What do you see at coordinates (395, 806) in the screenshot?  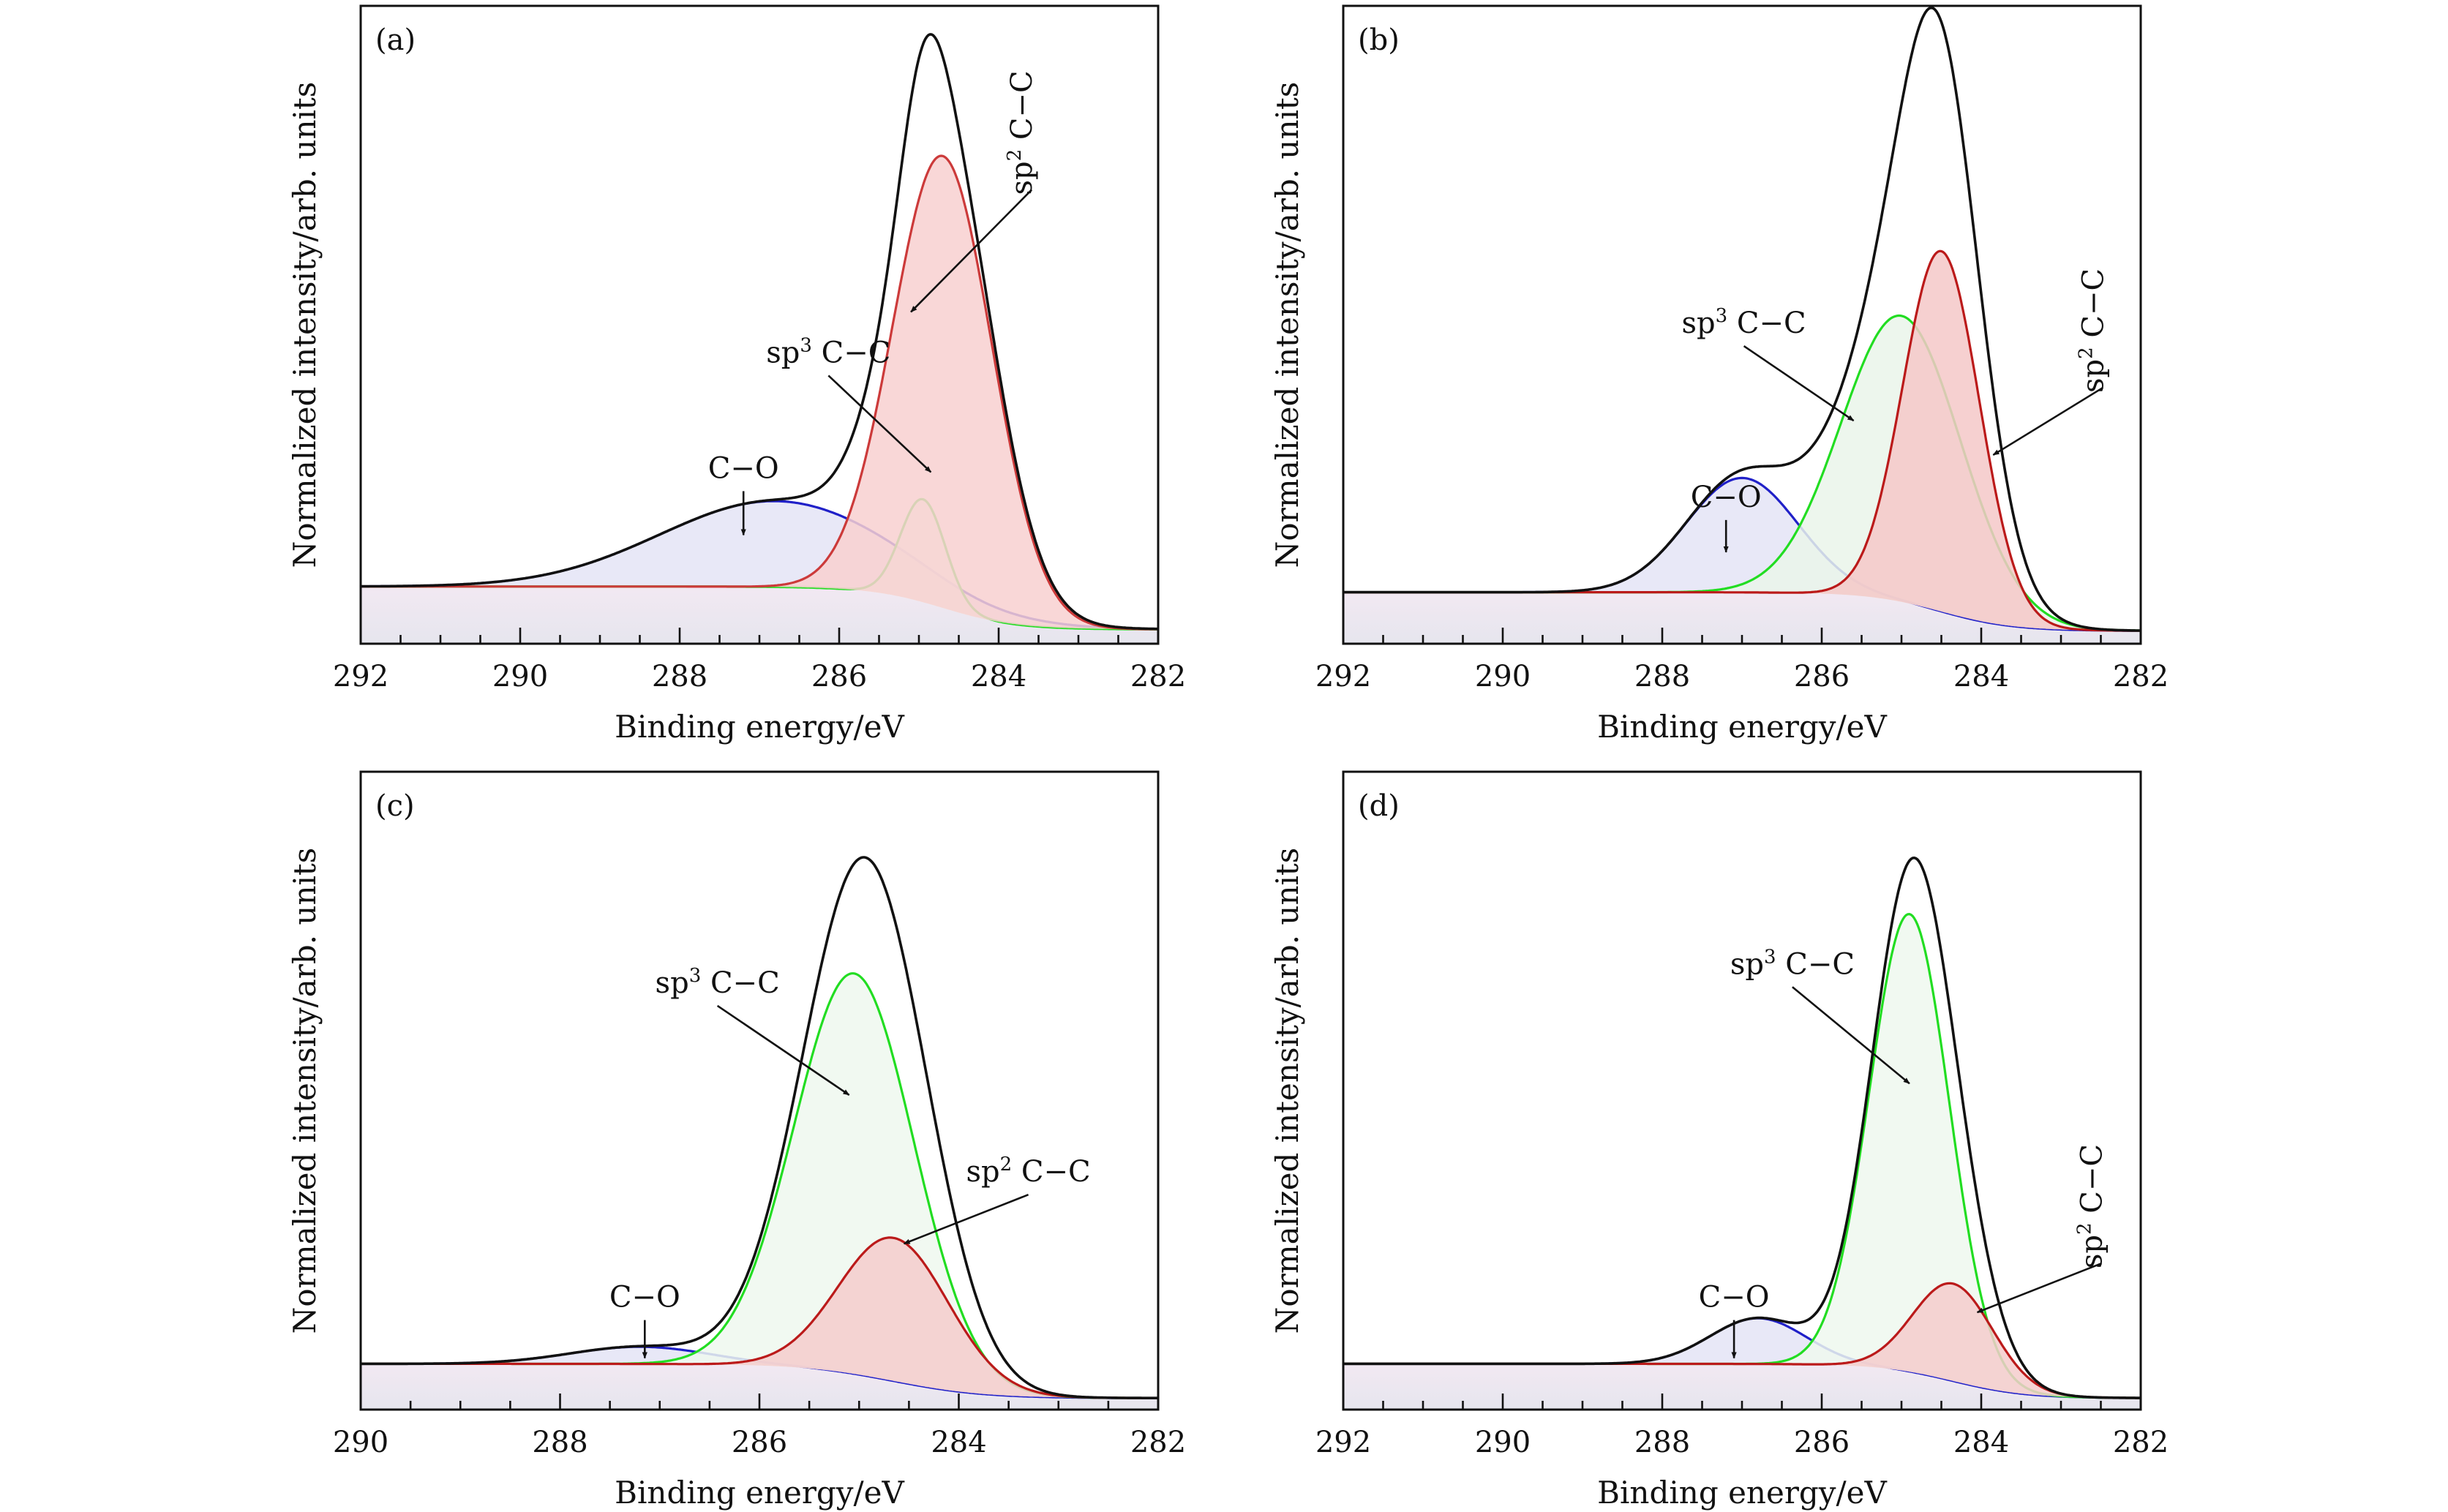 I see `panel-label: (c)` at bounding box center [395, 806].